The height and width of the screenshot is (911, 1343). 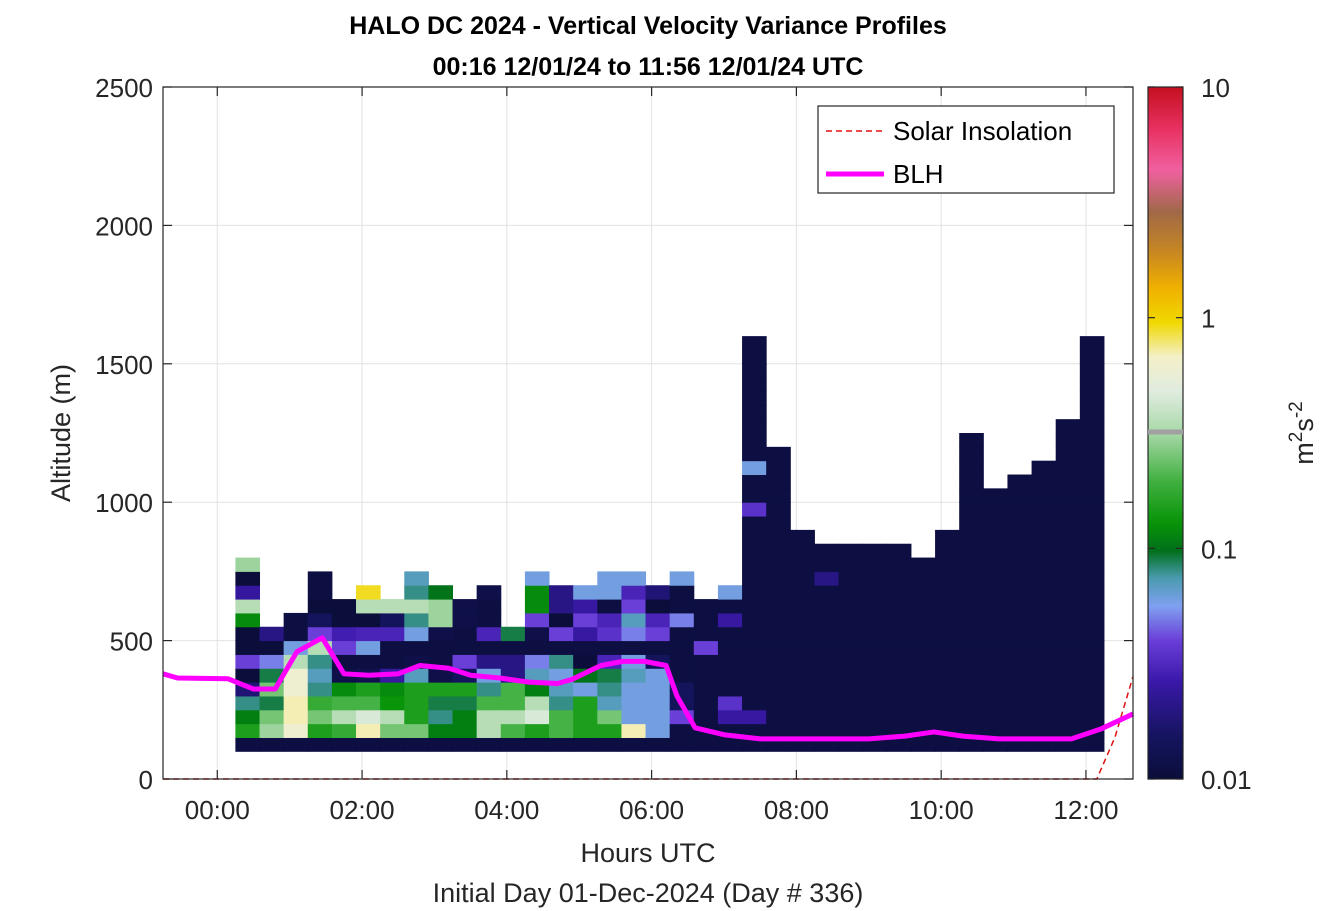 What do you see at coordinates (61, 433) in the screenshot?
I see `y-axis-label: Altitude (m)` at bounding box center [61, 433].